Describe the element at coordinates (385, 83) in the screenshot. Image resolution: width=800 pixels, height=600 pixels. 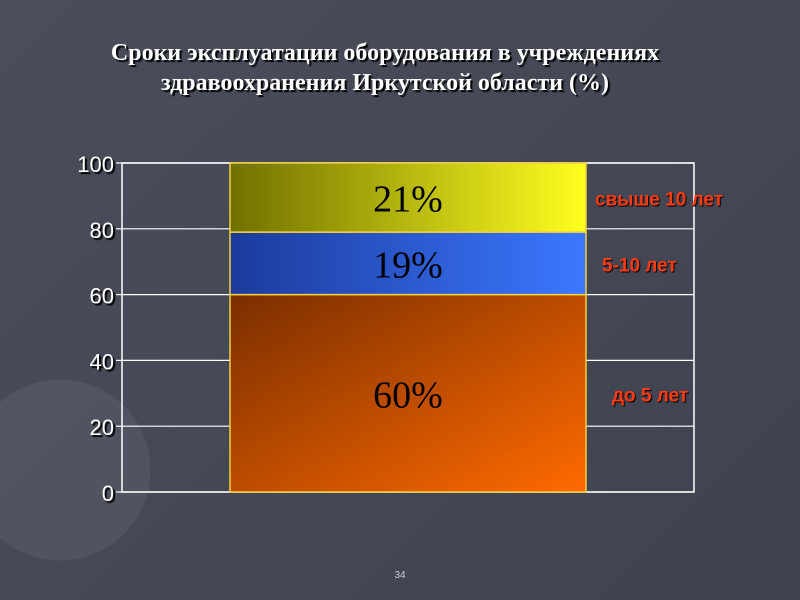
I see `title-line-2: здравоохранения Иркутской области (%)` at that location.